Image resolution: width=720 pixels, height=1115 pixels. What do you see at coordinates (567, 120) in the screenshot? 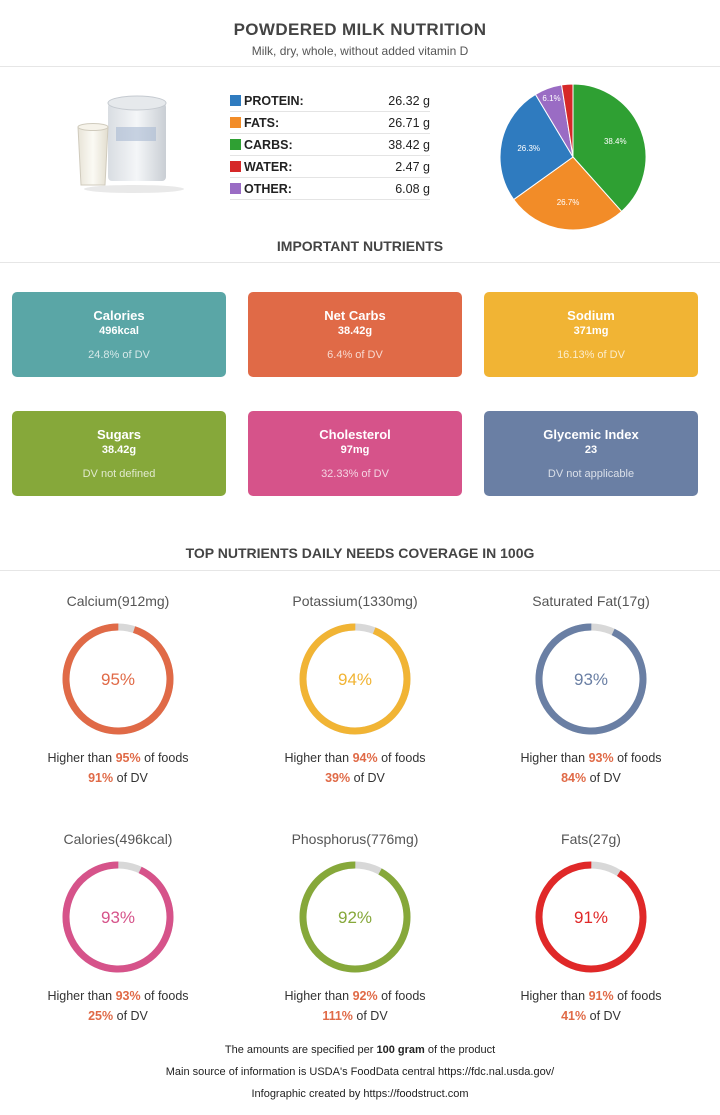
I see `pie-slice-water` at bounding box center [567, 120].